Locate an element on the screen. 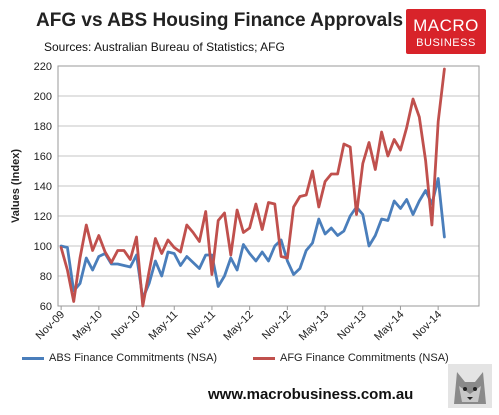  legend-label-afg: AFG Finance Commitments (NSA) is located at coordinates (364, 358).